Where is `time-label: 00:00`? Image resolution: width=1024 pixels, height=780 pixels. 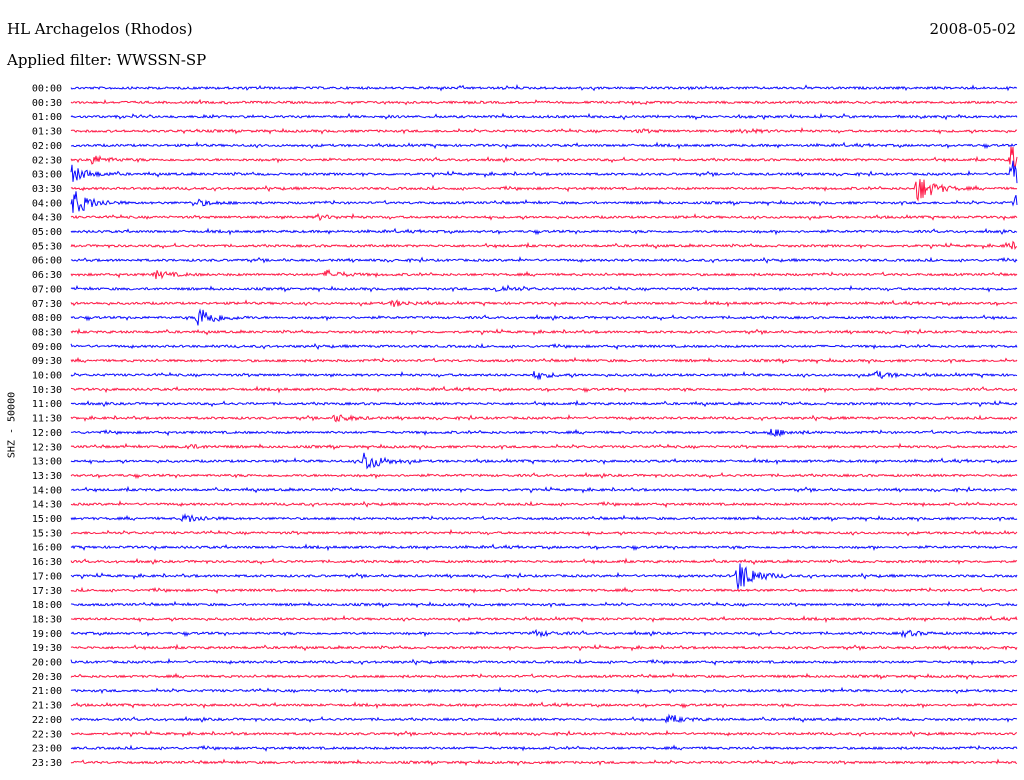
time-label: 00:00 is located at coordinates (47, 89).